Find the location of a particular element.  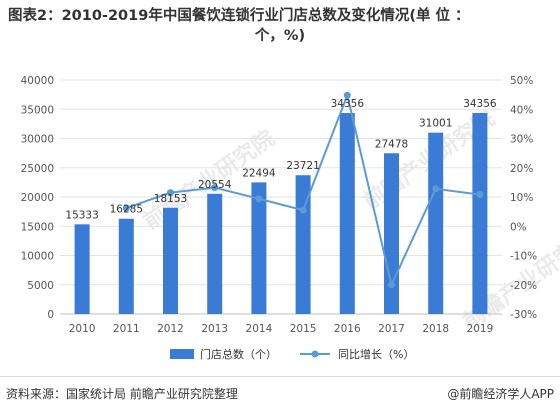

y-left-tick-label: 20000 is located at coordinates (37, 198).